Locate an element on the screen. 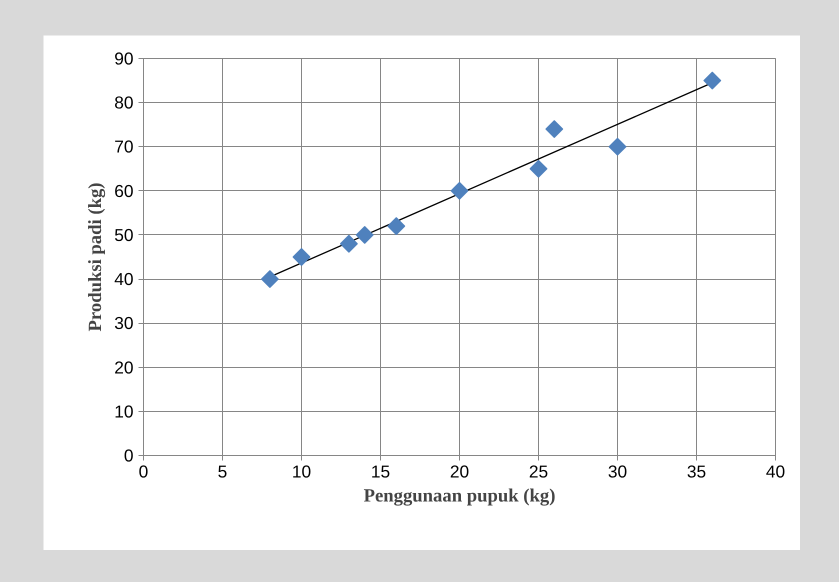  x-tick-label: 15 is located at coordinates (380, 472).